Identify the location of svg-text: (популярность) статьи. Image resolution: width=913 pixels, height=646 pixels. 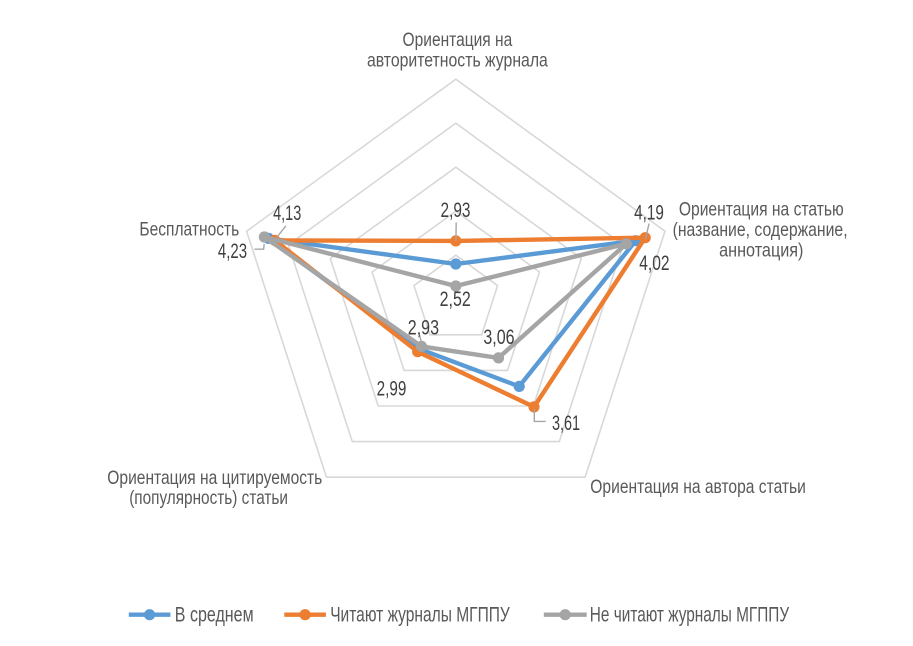
(208, 498).